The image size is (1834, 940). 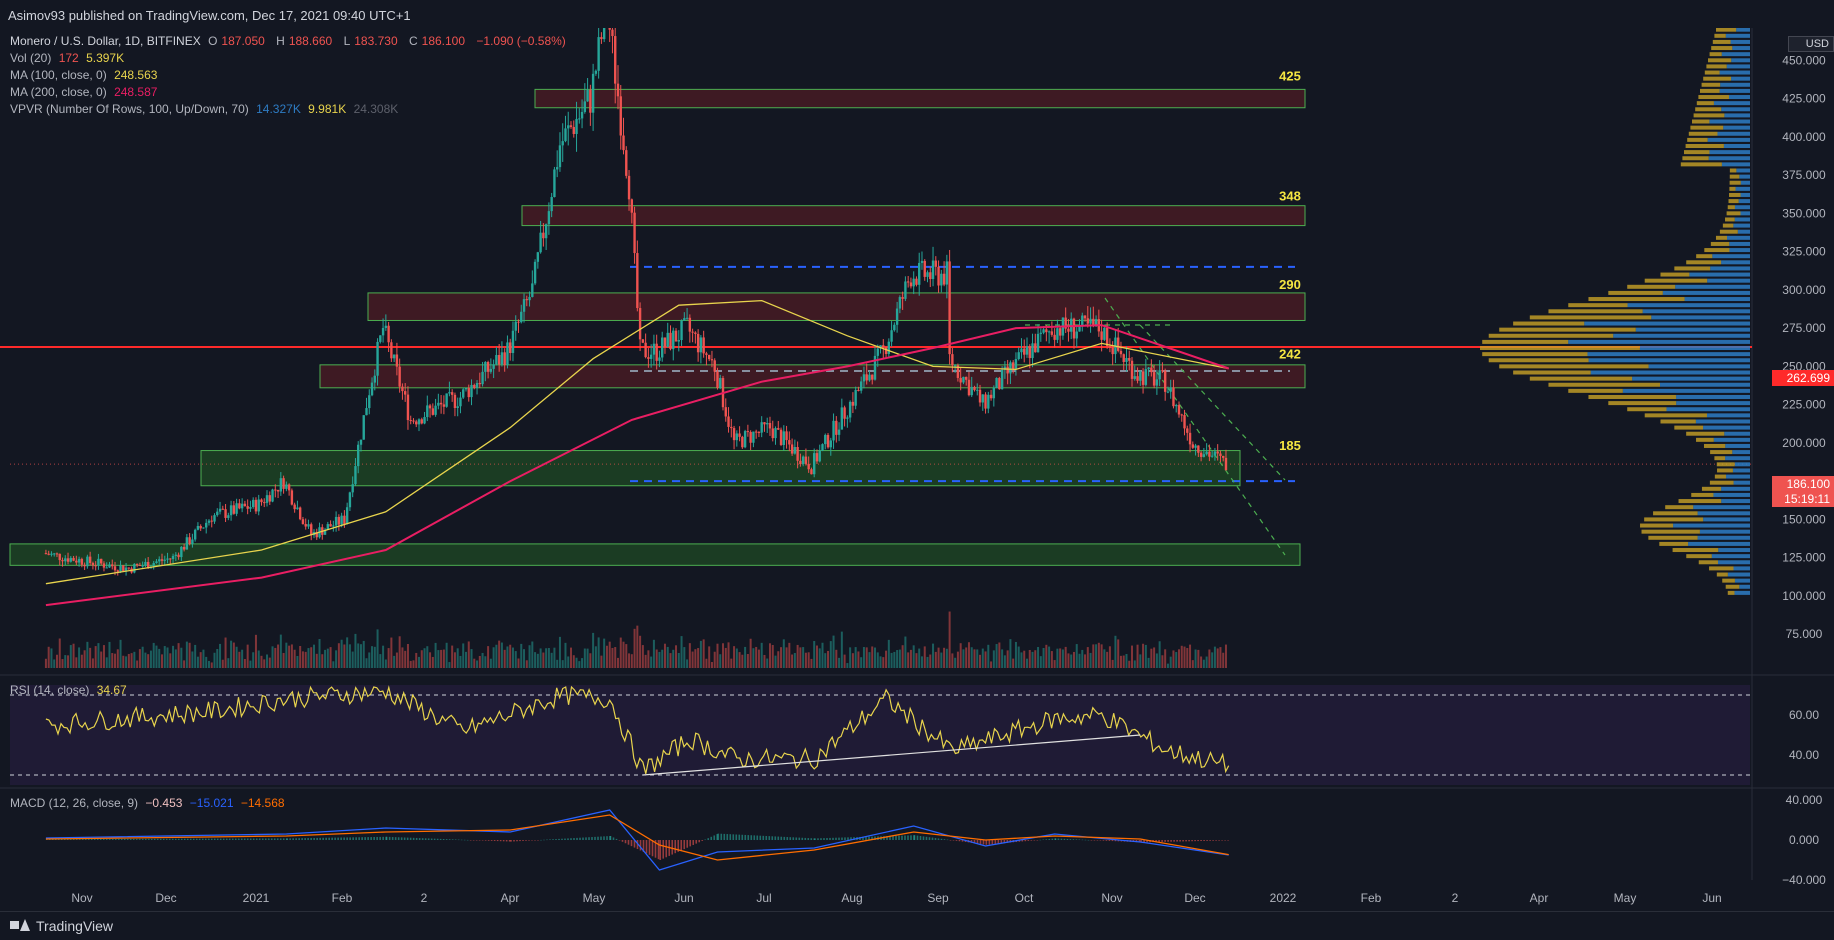 I want to click on price-tick-label: 300.000, so click(x=1804, y=290).